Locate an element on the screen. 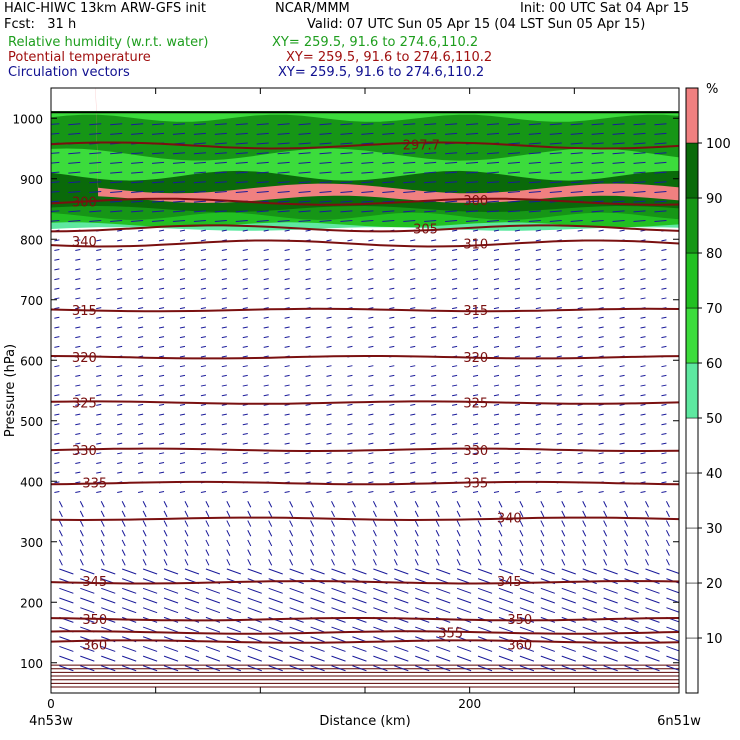 Image resolution: width=740 pixels, height=740 pixels. theta-contour-label: 297.7 is located at coordinates (421, 145).